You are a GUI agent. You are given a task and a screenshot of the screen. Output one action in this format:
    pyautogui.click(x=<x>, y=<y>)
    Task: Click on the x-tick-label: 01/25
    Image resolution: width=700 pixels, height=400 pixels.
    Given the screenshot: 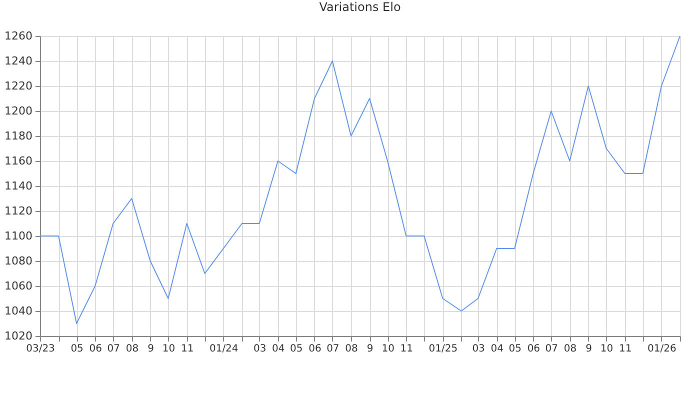 What is the action you would take?
    pyautogui.click(x=443, y=349)
    